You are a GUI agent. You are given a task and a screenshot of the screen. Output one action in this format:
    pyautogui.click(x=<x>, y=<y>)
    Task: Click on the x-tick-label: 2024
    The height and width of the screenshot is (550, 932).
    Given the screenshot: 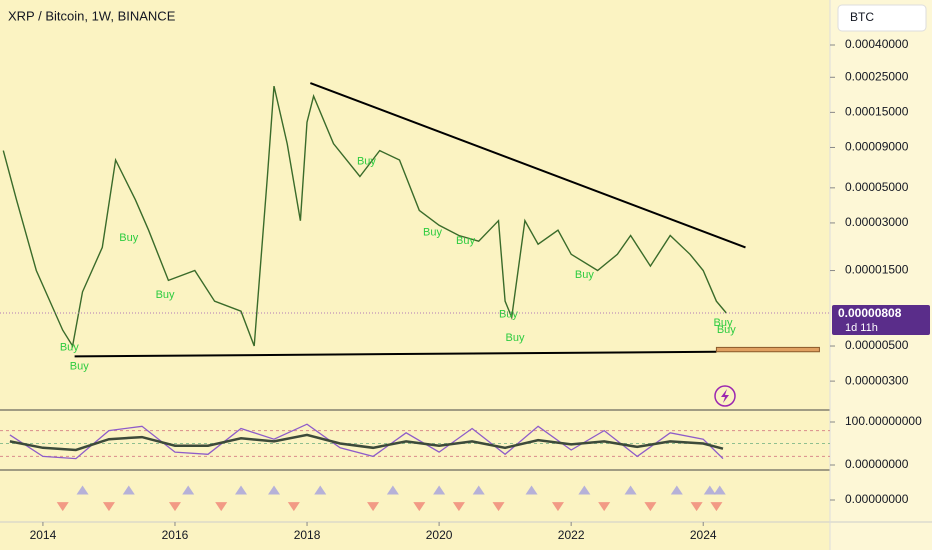 What is the action you would take?
    pyautogui.click(x=703, y=535)
    